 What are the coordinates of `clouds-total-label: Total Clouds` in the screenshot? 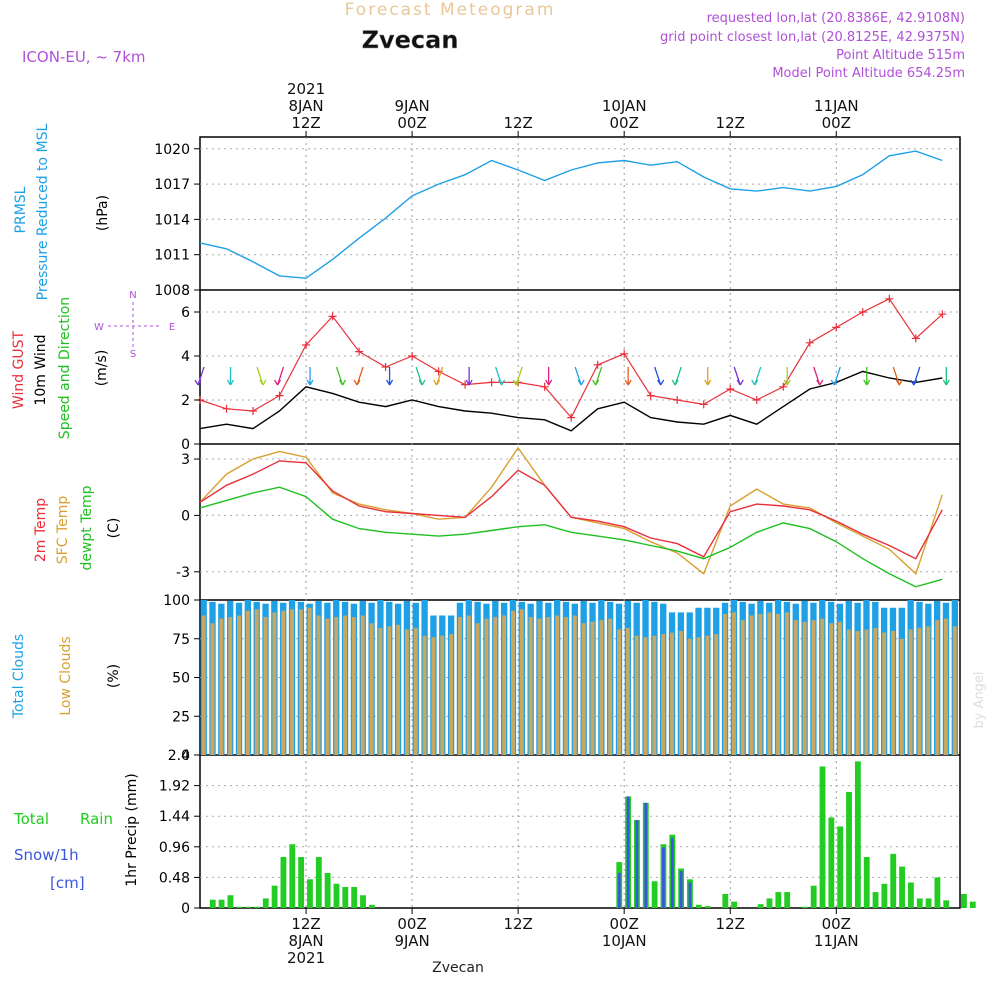 It's located at (19, 676).